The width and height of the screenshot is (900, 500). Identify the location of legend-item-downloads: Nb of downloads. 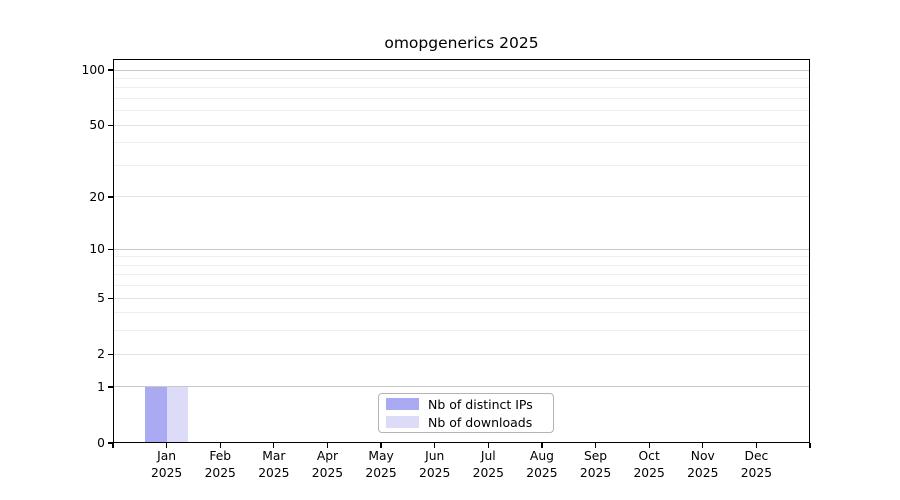
(466, 422).